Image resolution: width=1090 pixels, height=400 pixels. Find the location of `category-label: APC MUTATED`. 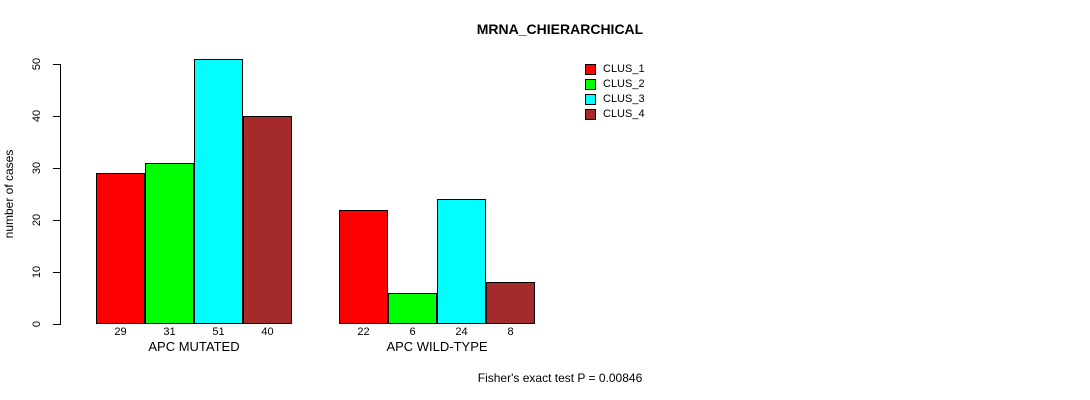

category-label: APC MUTATED is located at coordinates (194, 346).